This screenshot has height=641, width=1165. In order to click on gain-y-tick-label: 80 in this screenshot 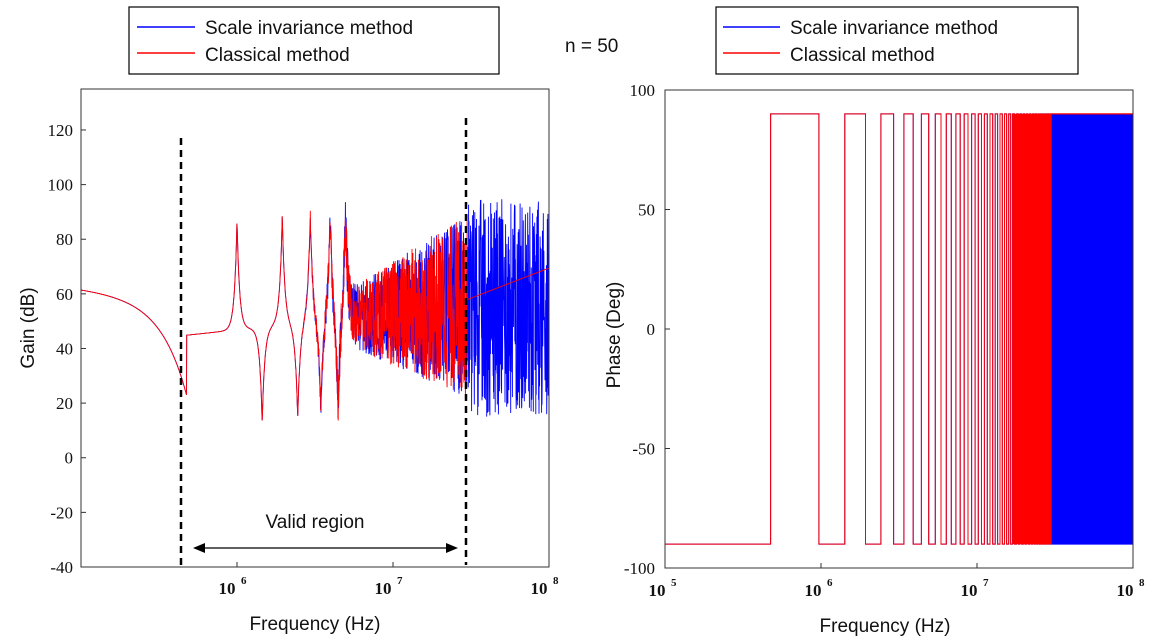, I will do `click(64, 239)`.